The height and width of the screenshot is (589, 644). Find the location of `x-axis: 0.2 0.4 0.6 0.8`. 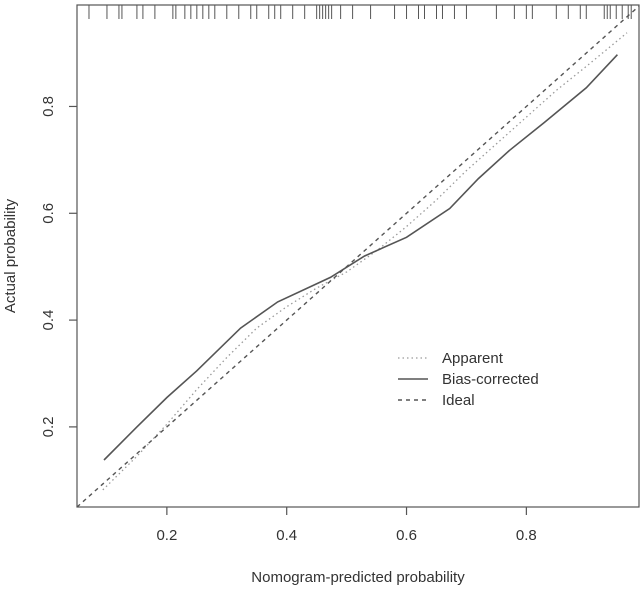

x-axis: 0.2 0.4 0.6 0.8 is located at coordinates (346, 525).